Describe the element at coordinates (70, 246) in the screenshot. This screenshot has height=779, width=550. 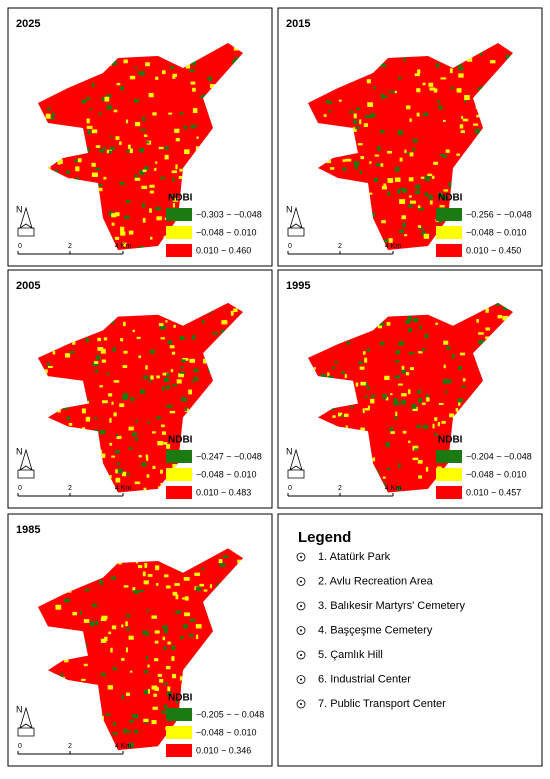
I see `scale-label: 2` at that location.